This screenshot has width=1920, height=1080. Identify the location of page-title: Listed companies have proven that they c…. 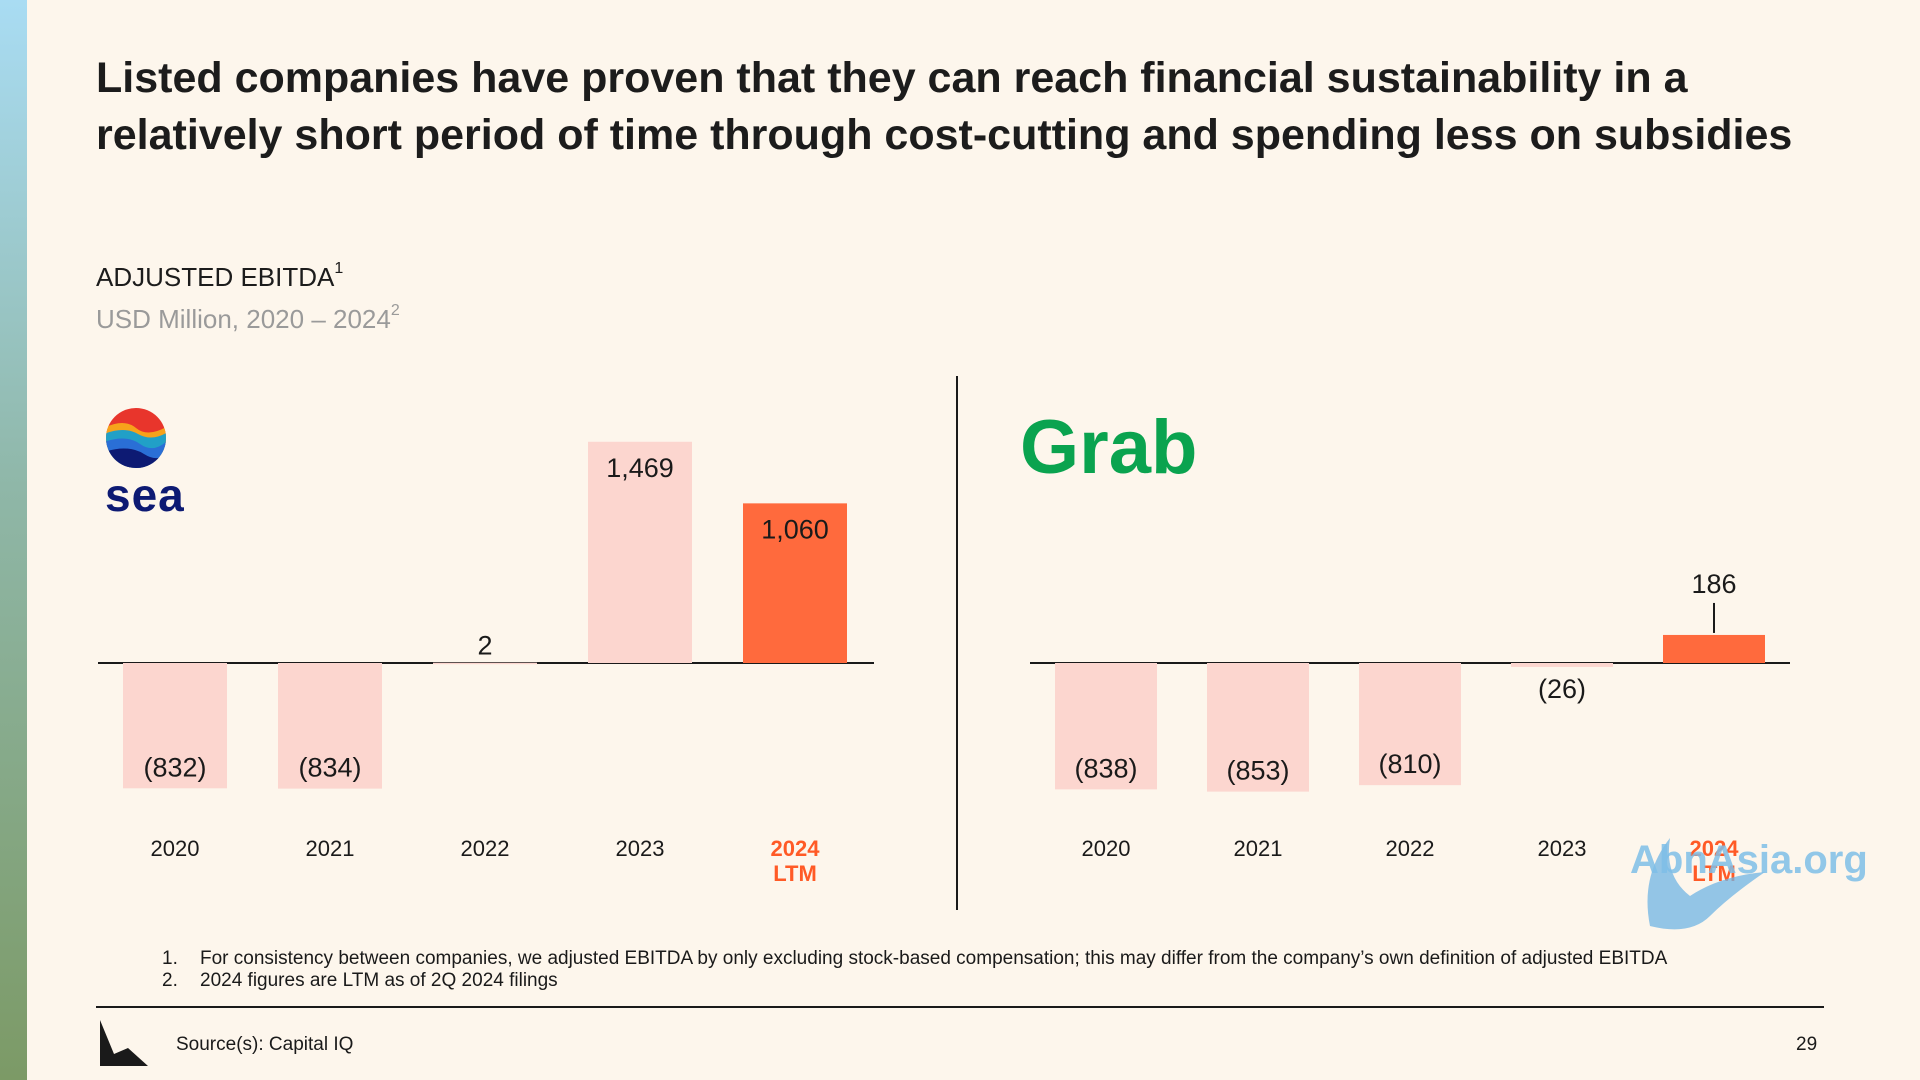
(944, 106).